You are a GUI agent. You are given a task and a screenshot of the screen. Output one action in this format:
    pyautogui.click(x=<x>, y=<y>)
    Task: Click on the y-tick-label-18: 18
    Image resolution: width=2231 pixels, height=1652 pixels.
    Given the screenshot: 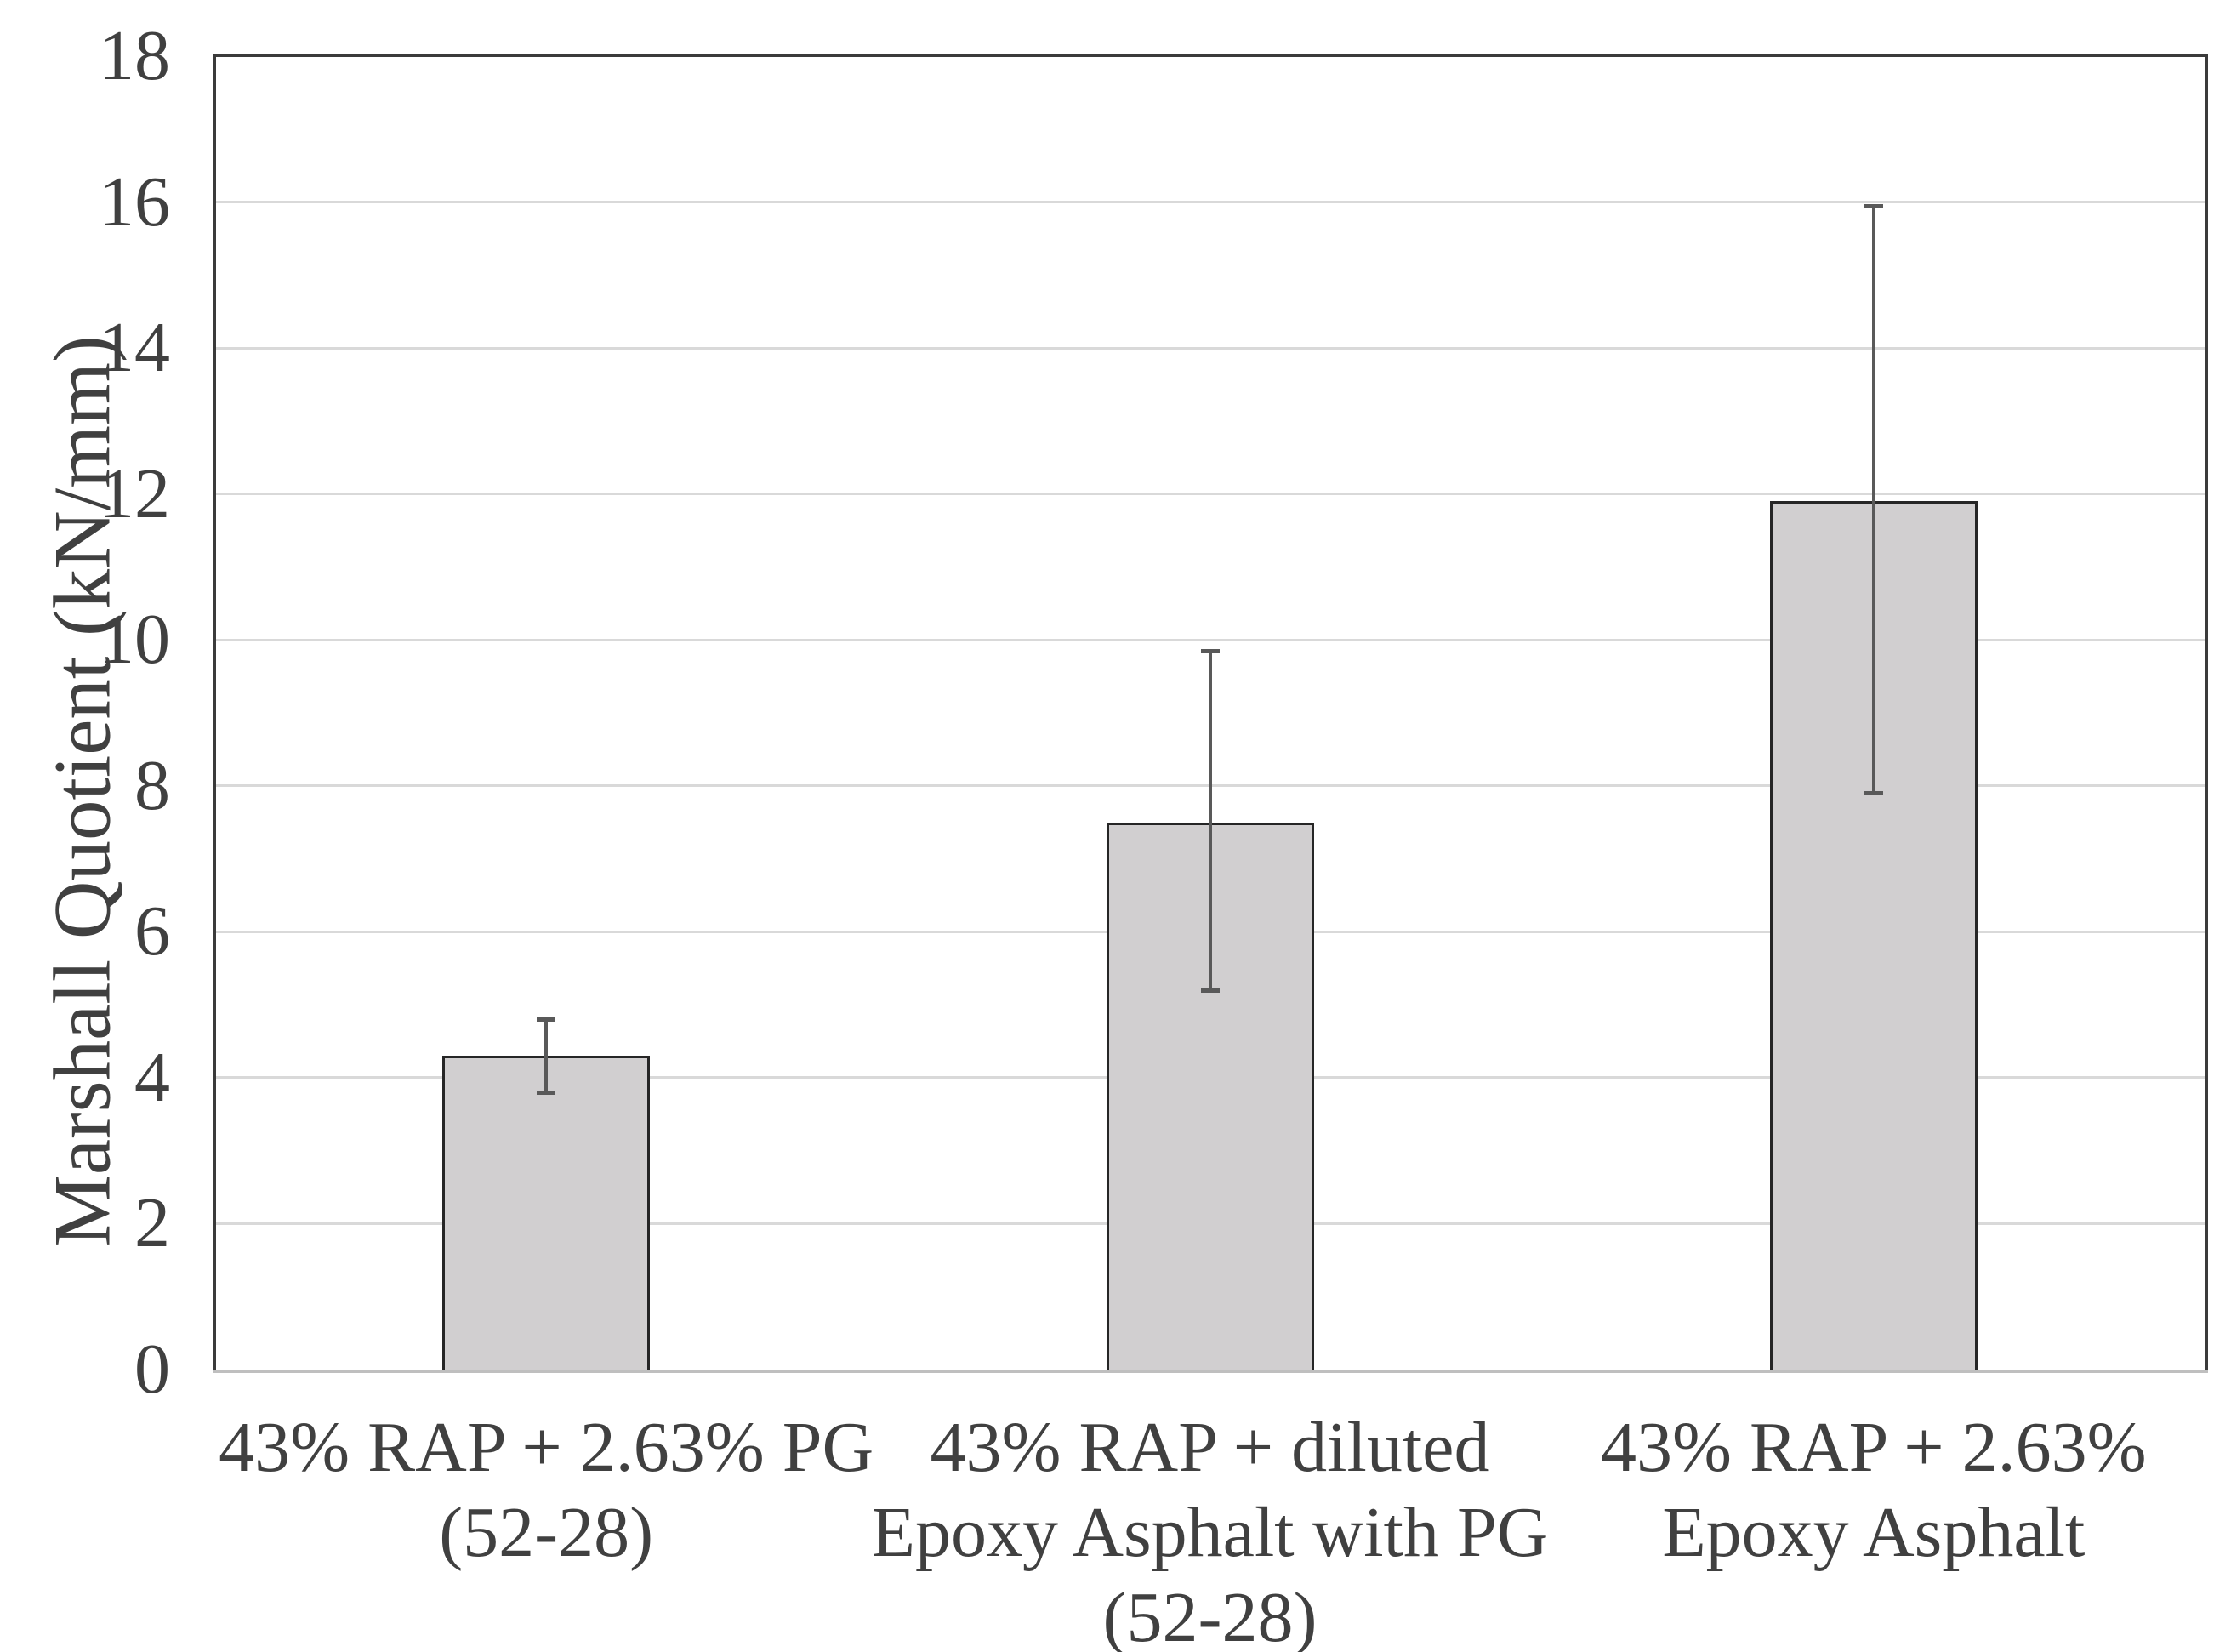 What is the action you would take?
    pyautogui.click(x=134, y=55)
    